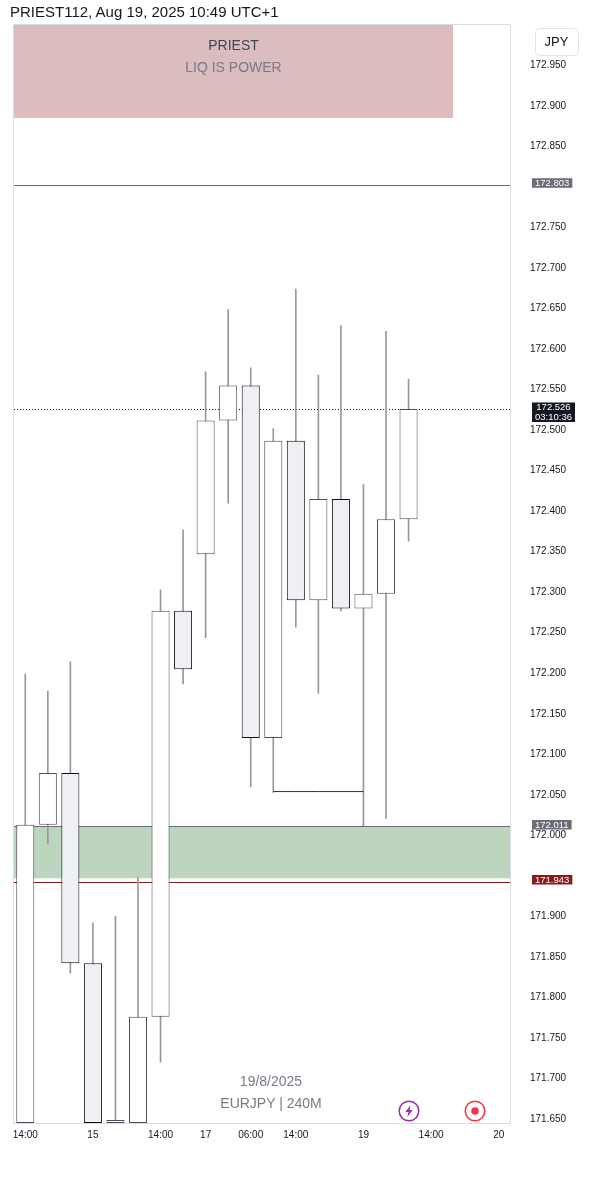  What do you see at coordinates (93, 1134) in the screenshot?
I see `x-tick-label: 15` at bounding box center [93, 1134].